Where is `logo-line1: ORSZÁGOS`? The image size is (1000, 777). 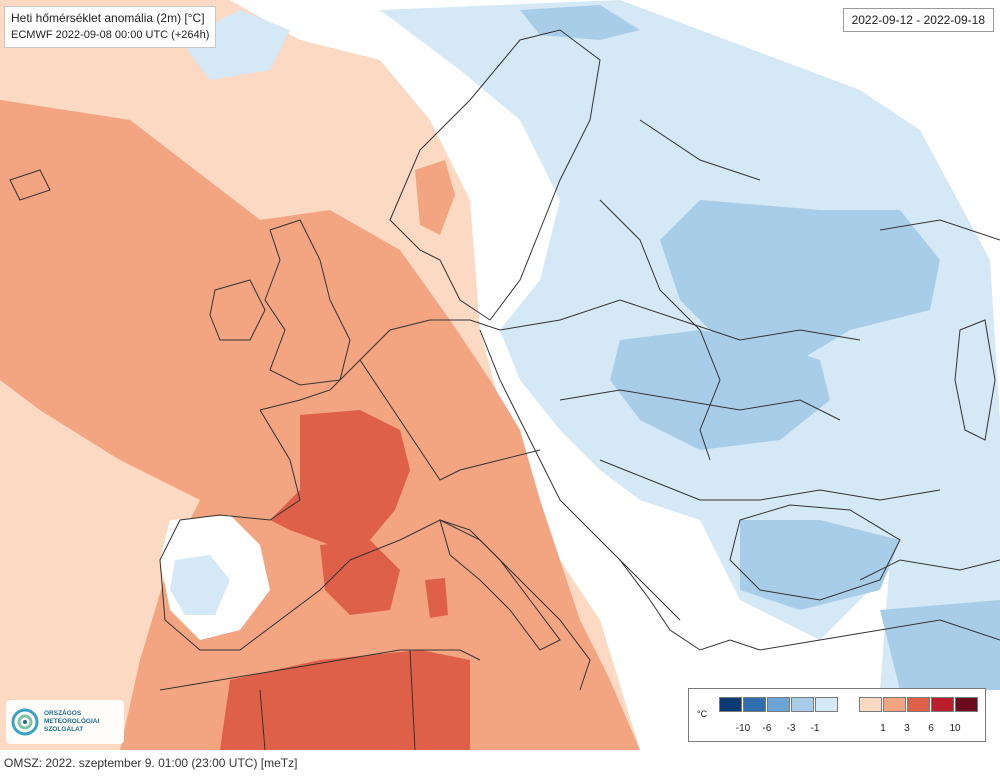
logo-line1: ORSZÁGOS is located at coordinates (63, 713).